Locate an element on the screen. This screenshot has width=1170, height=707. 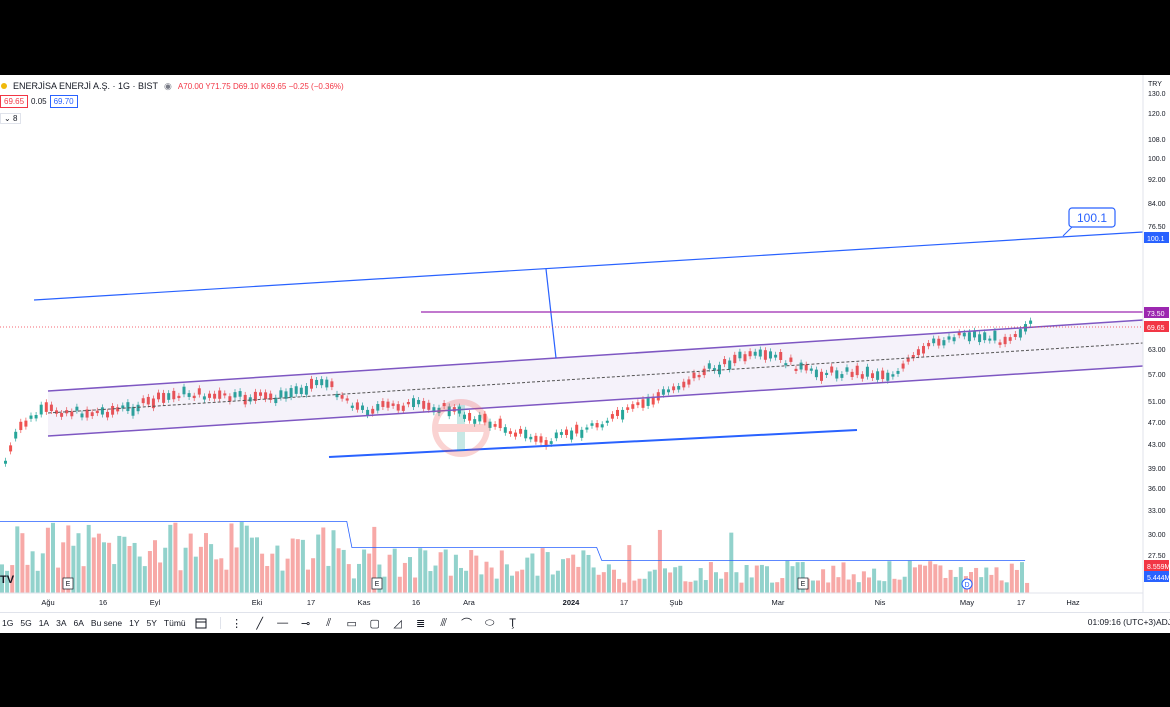
rectangle-icon: ▢ is located at coordinates (374, 623).